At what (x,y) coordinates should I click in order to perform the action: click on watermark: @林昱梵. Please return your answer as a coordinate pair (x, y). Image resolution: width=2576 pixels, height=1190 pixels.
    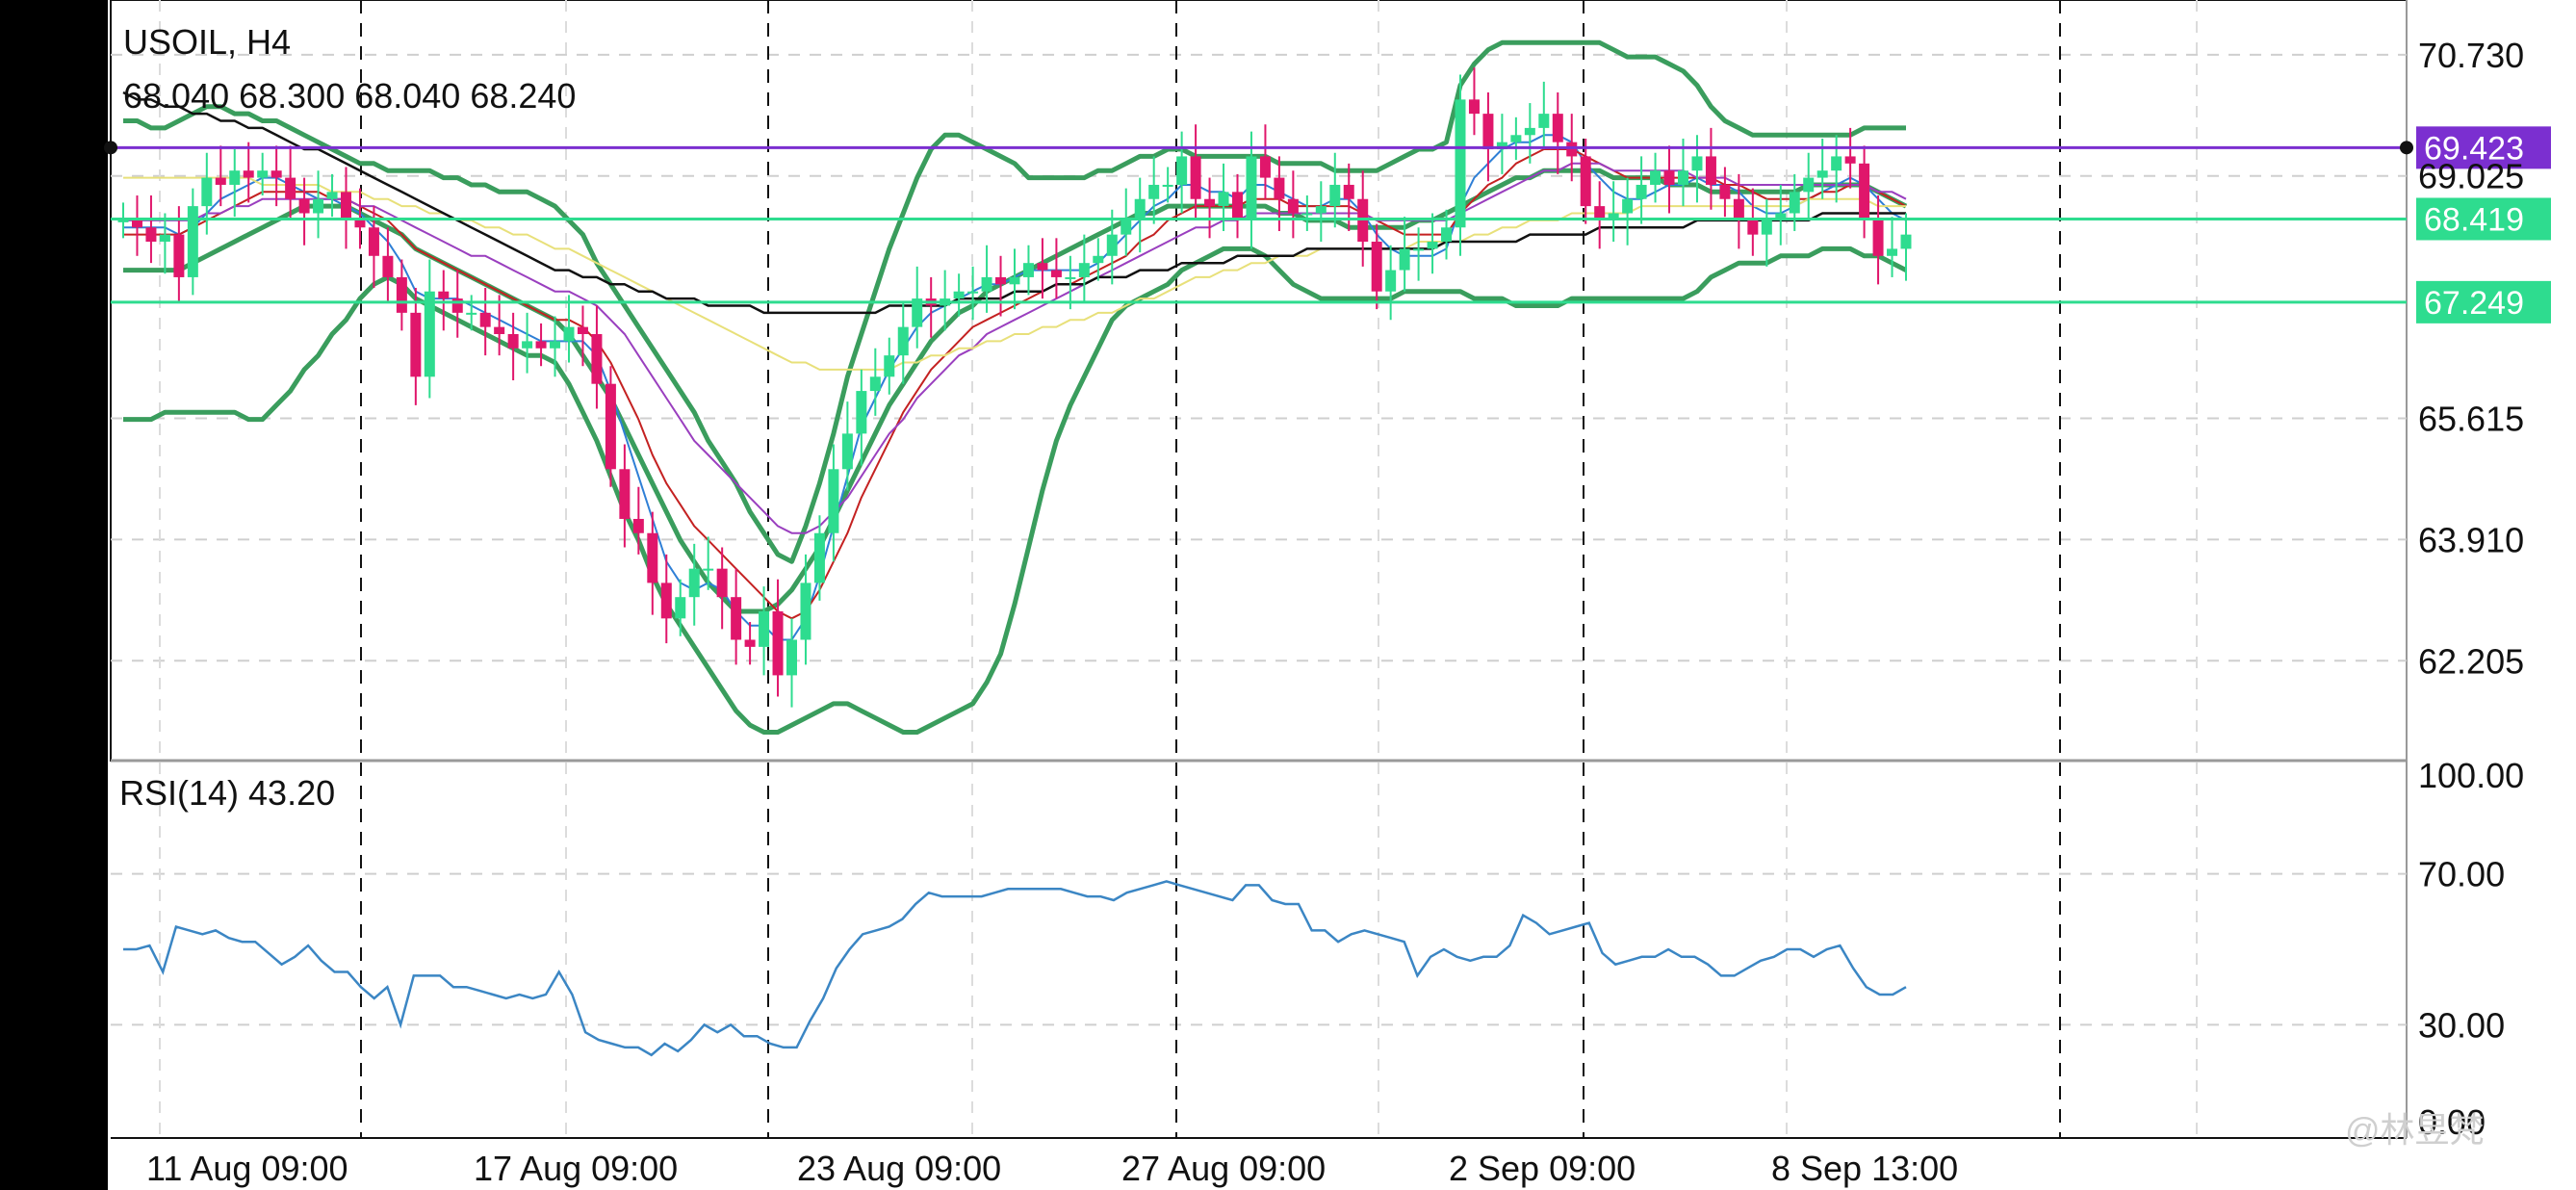
    Looking at the image, I should click on (2415, 1130).